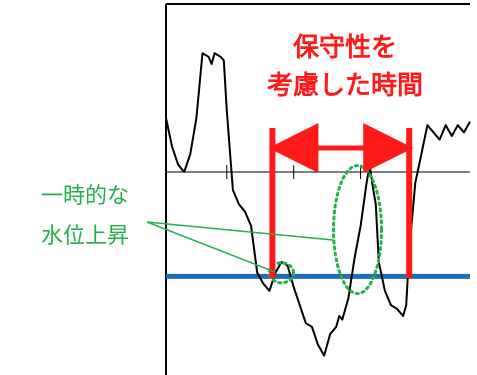 The width and height of the screenshot is (477, 375). Describe the element at coordinates (282, 273) in the screenshot. I see `highlight-ellipse-small` at that location.